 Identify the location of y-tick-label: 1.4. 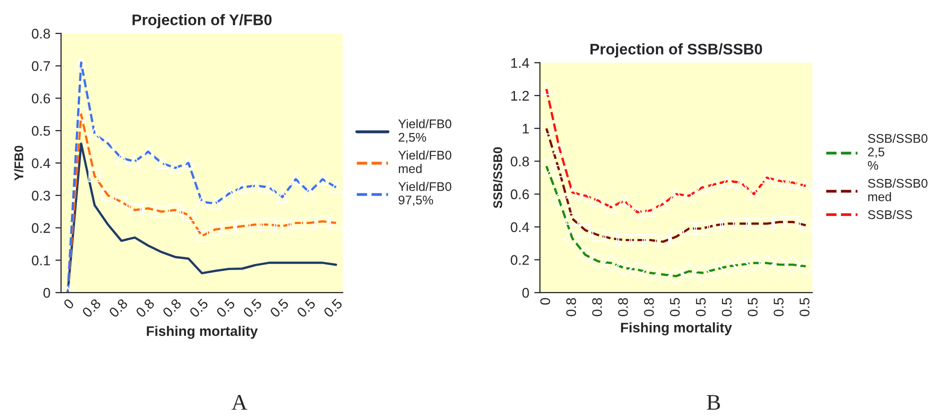
(520, 63).